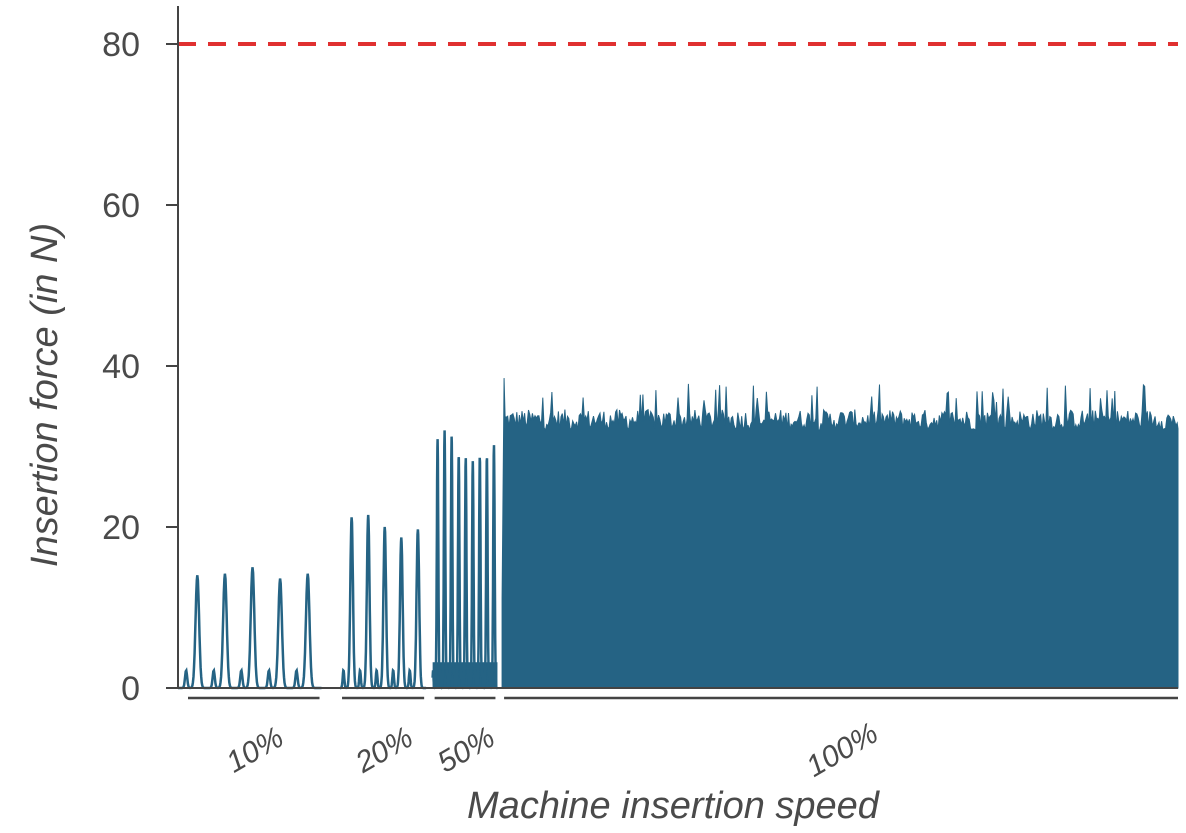 The height and width of the screenshot is (833, 1186). What do you see at coordinates (255, 750) in the screenshot?
I see `group-label: 10%` at bounding box center [255, 750].